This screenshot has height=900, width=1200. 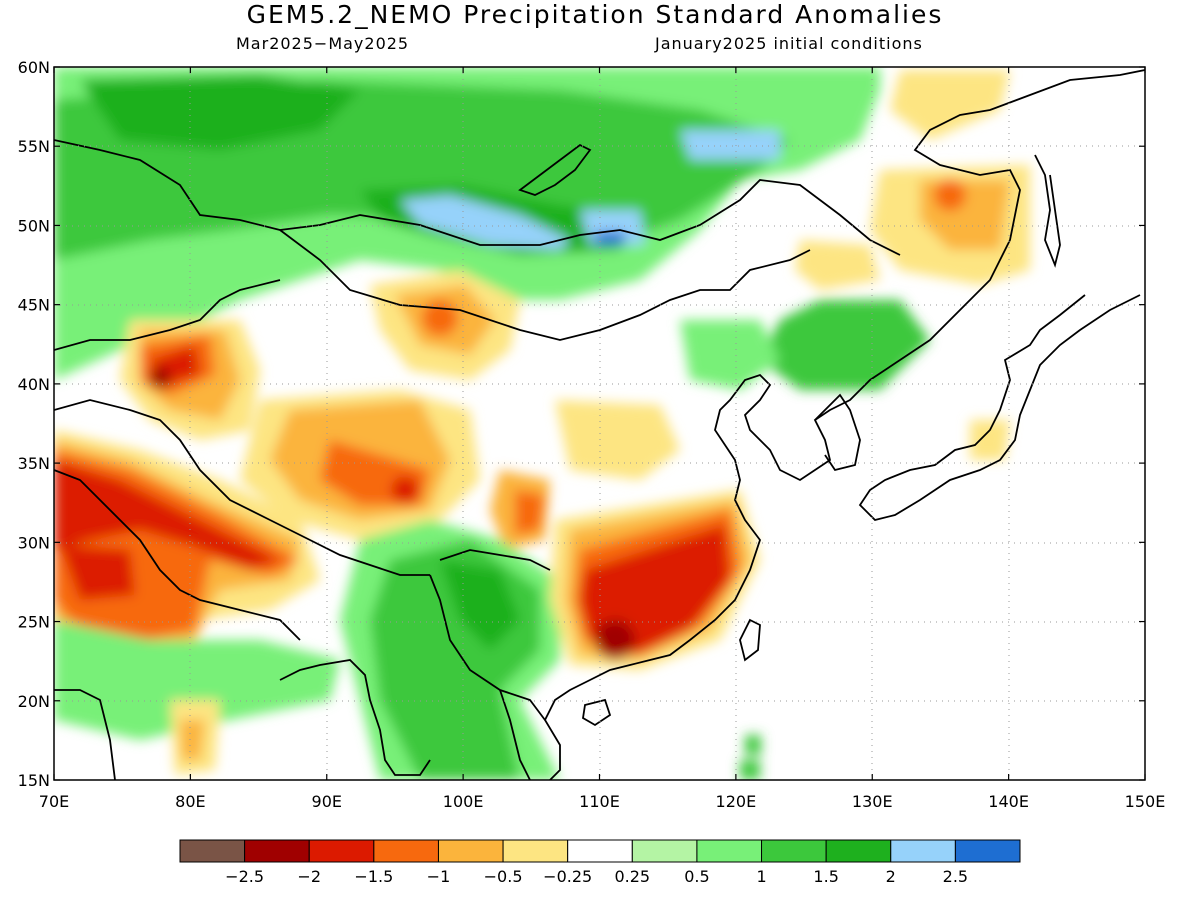 What do you see at coordinates (34, 146) in the screenshot?
I see `lat-label: 55N` at bounding box center [34, 146].